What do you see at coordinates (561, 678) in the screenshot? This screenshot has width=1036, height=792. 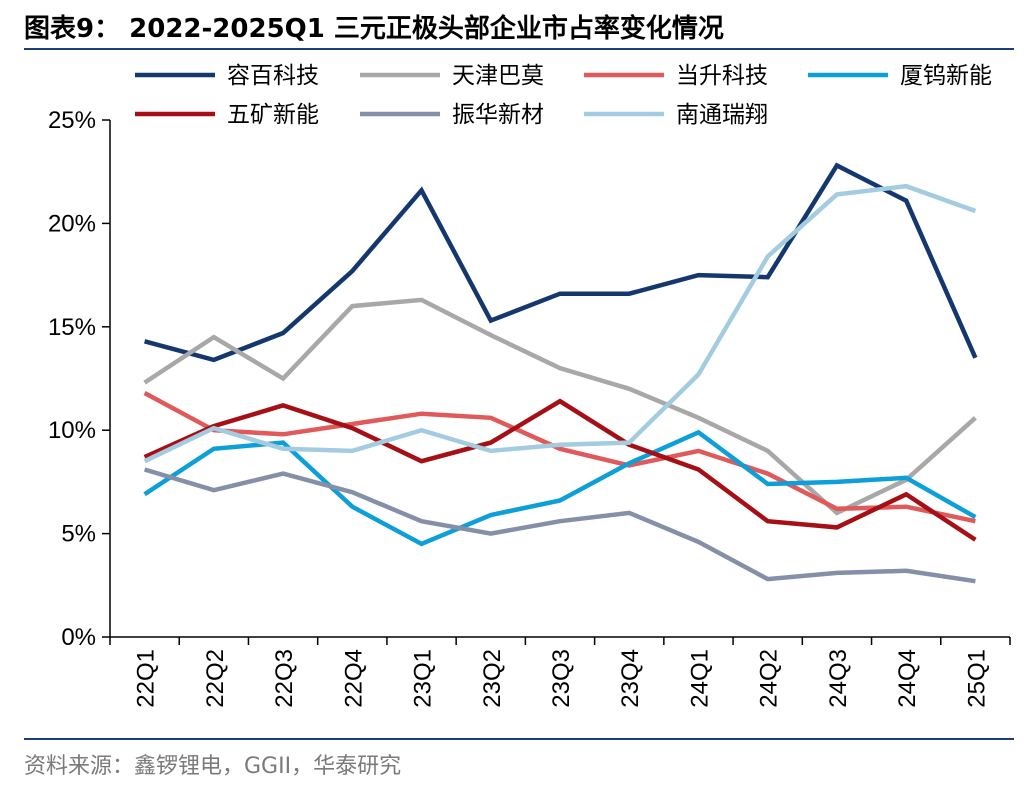 I see `x-tick-label: 23Q3` at bounding box center [561, 678].